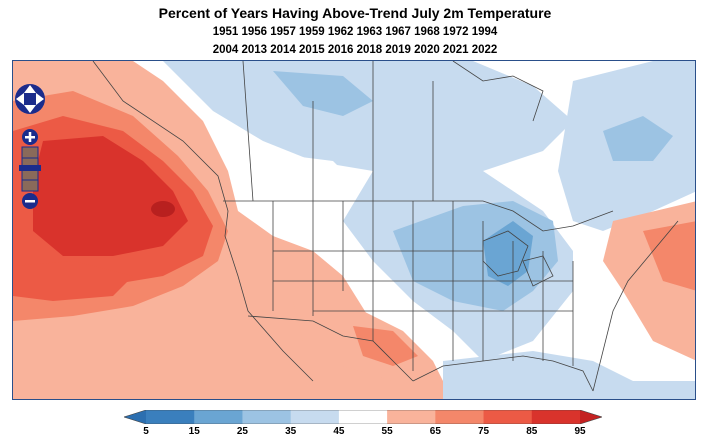 The height and width of the screenshot is (442, 710). Describe the element at coordinates (339, 431) in the screenshot. I see `colorbar-tick-label: 45` at that location.